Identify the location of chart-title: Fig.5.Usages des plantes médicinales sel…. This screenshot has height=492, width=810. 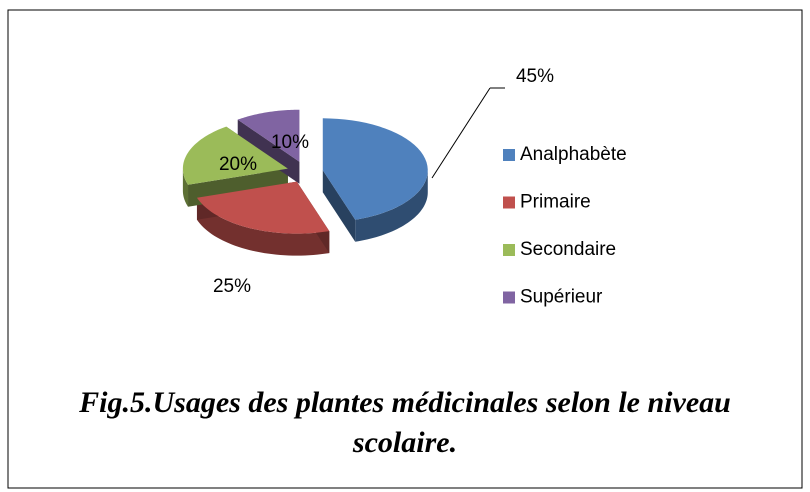
(404, 402).